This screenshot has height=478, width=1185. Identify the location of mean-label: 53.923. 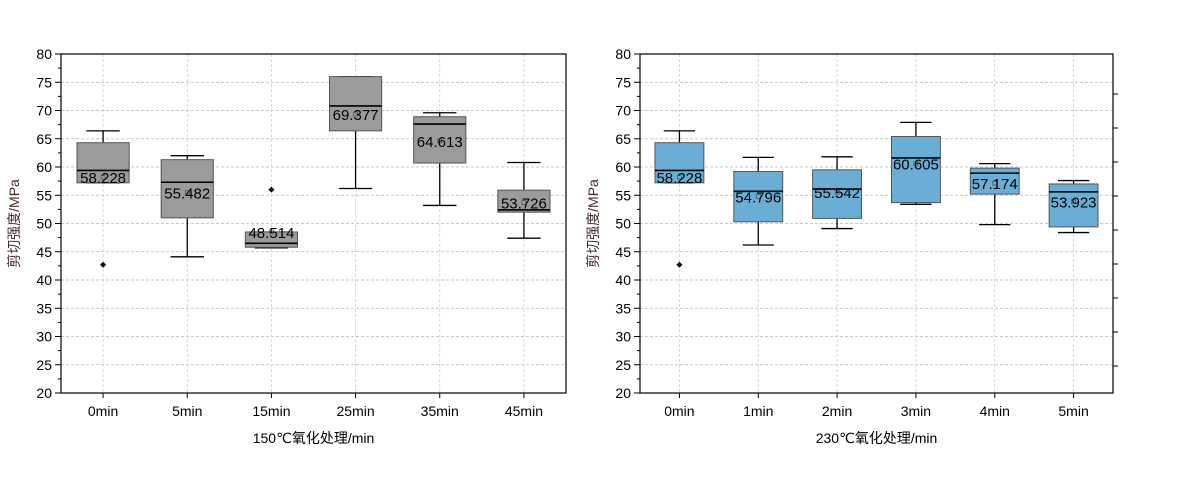
(1074, 202).